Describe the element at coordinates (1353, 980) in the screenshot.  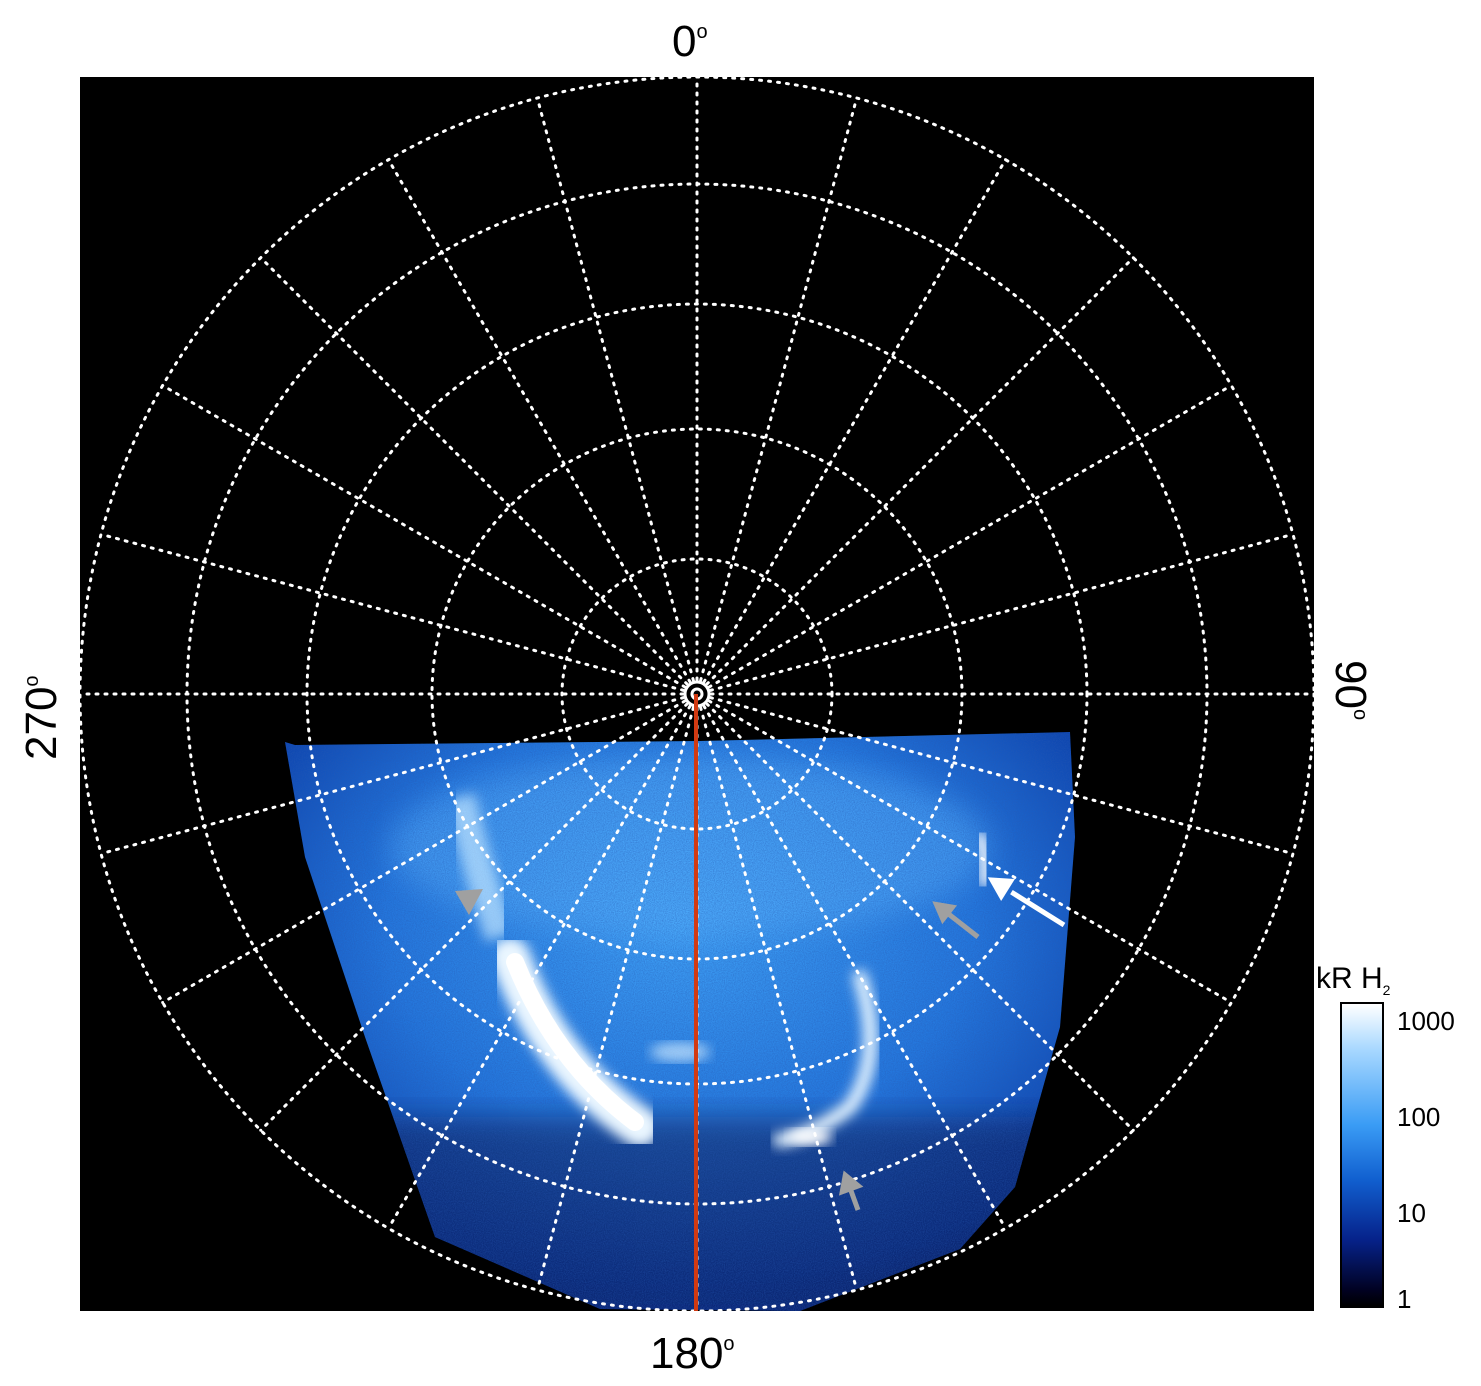
I see `colorbar-title: kR H2` at that location.